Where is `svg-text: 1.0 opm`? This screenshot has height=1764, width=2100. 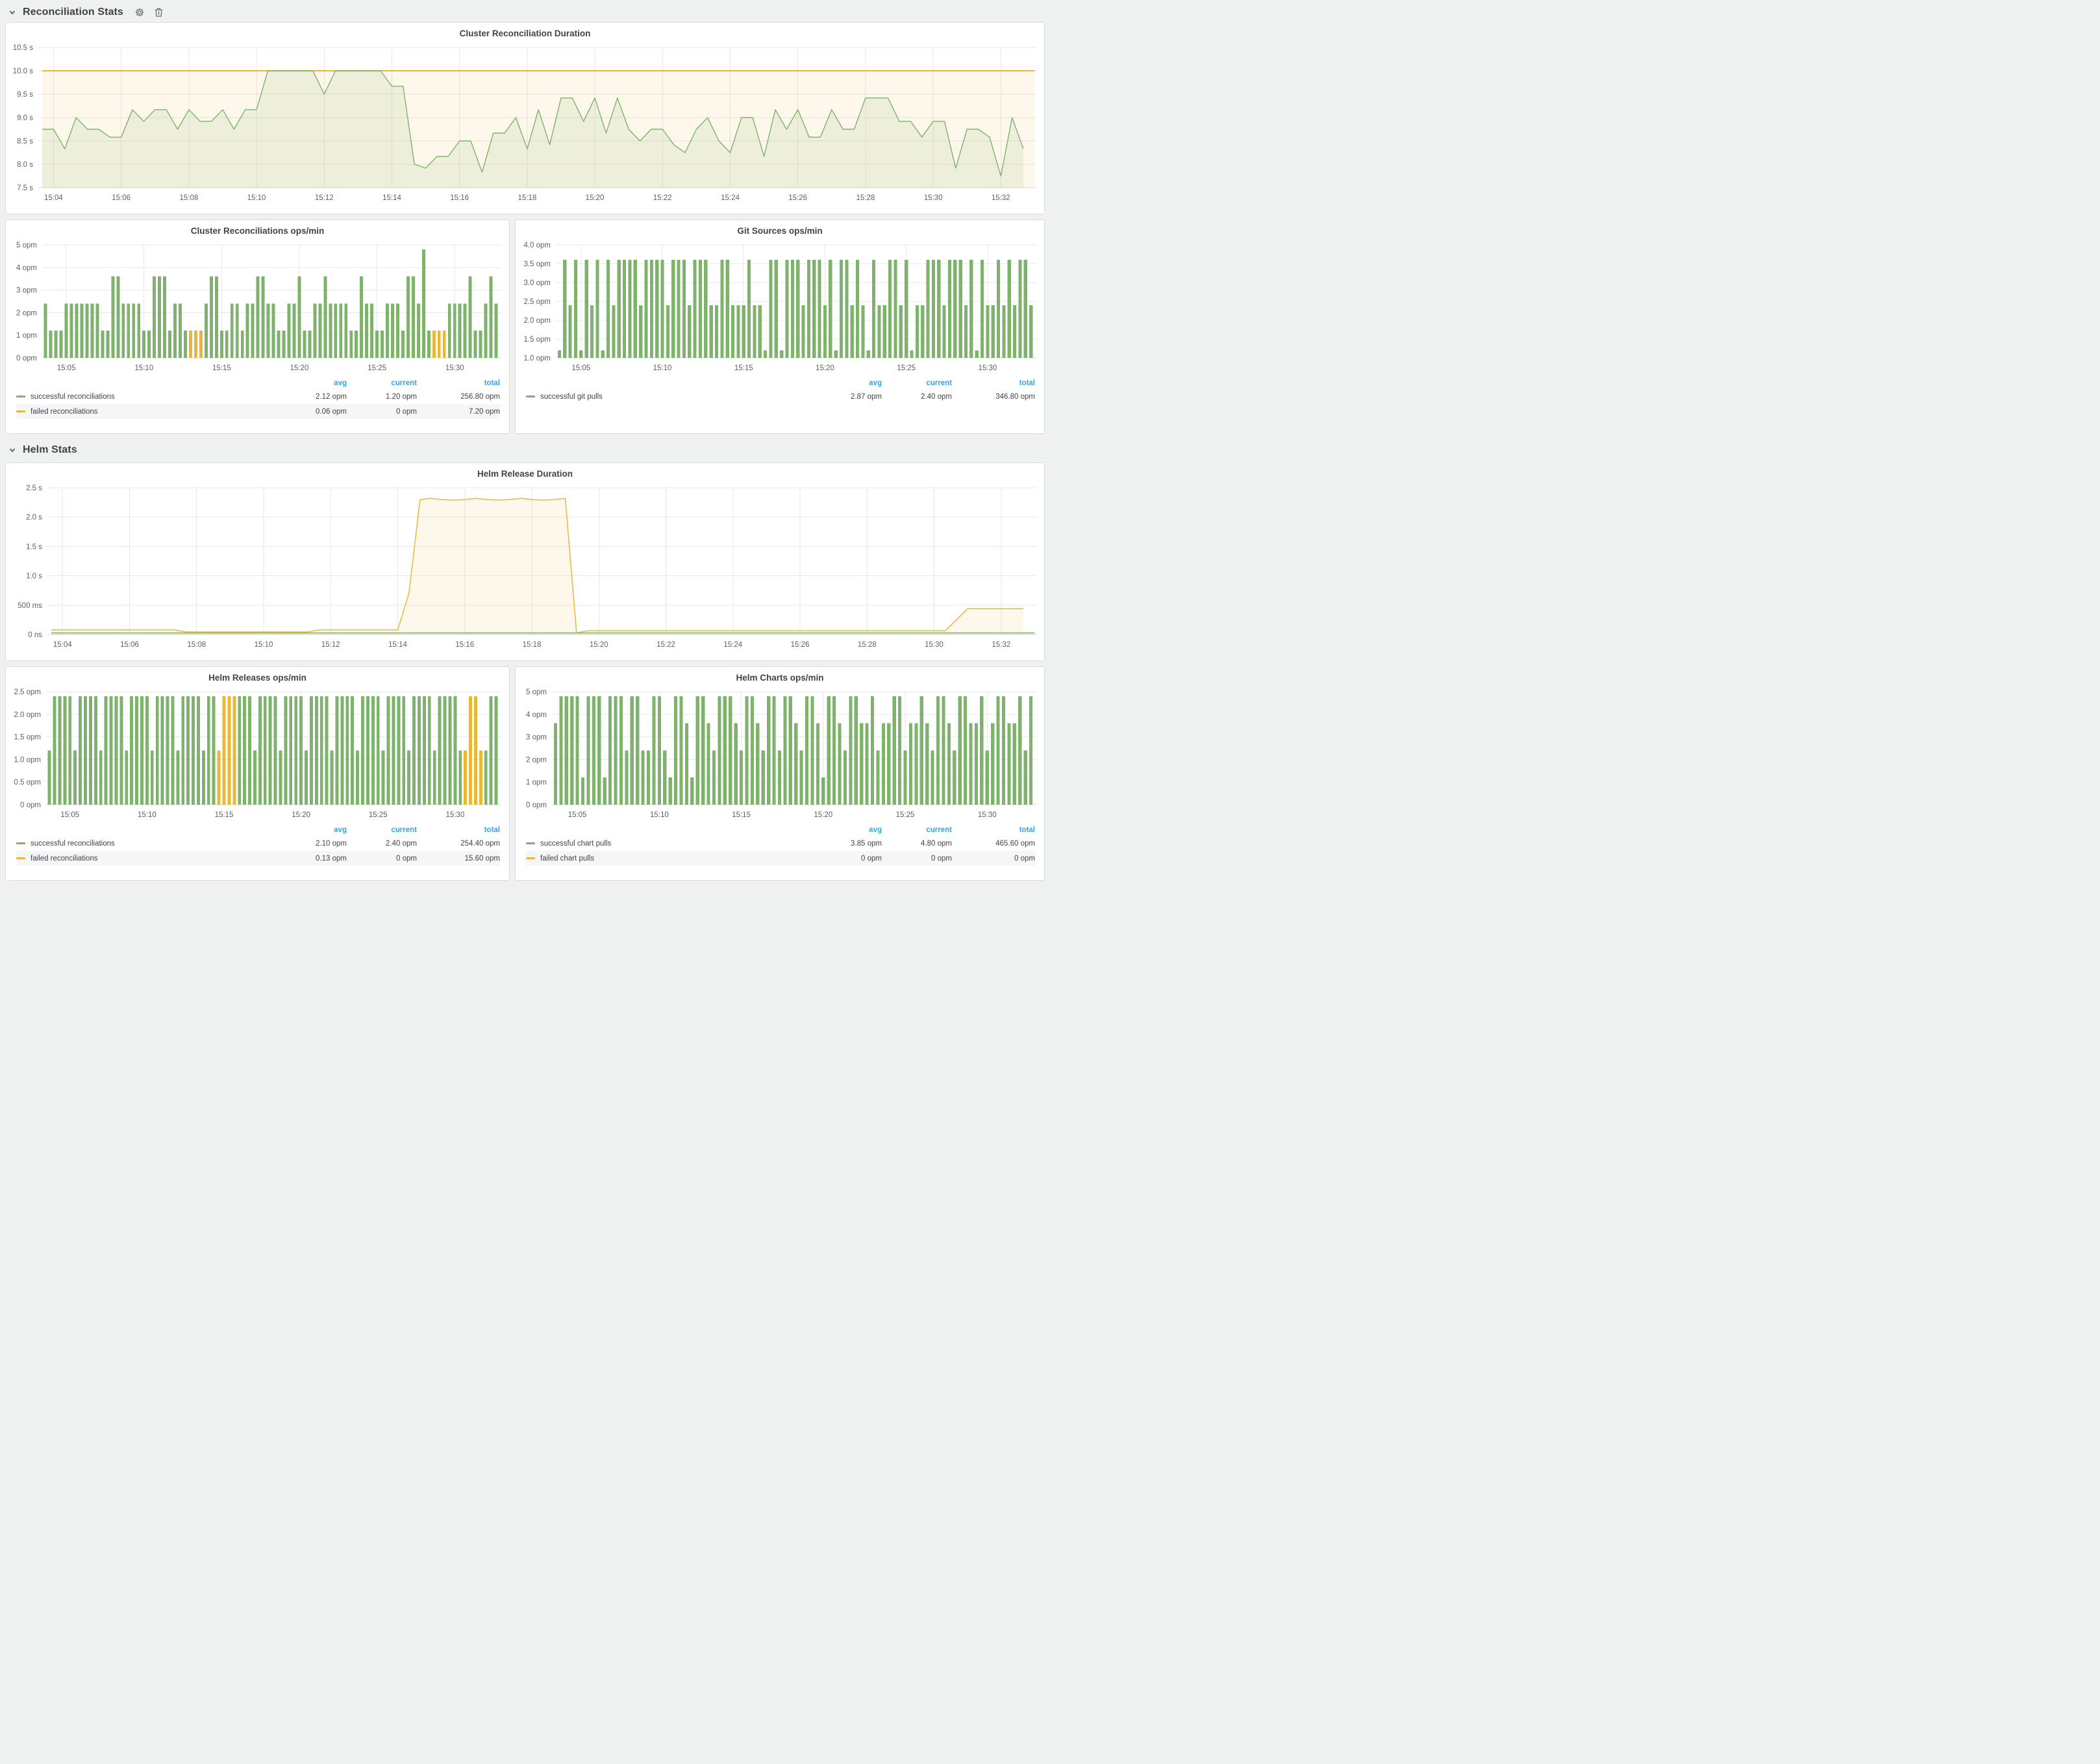
svg-text: 1.0 opm is located at coordinates (537, 358).